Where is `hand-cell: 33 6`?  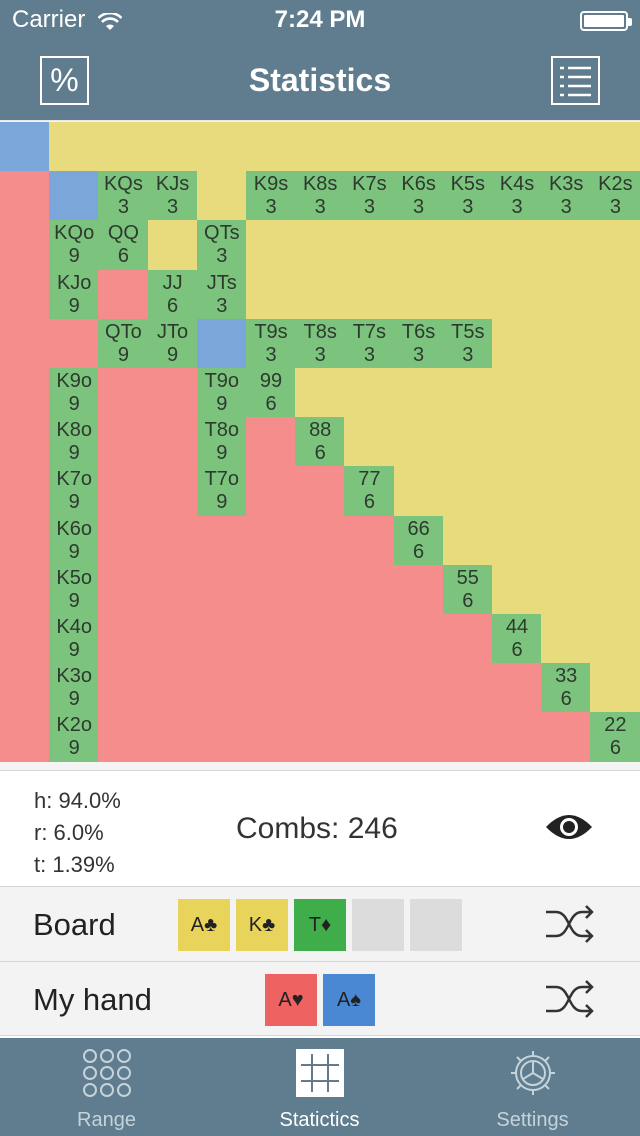
hand-cell: 33 6 is located at coordinates (566, 688).